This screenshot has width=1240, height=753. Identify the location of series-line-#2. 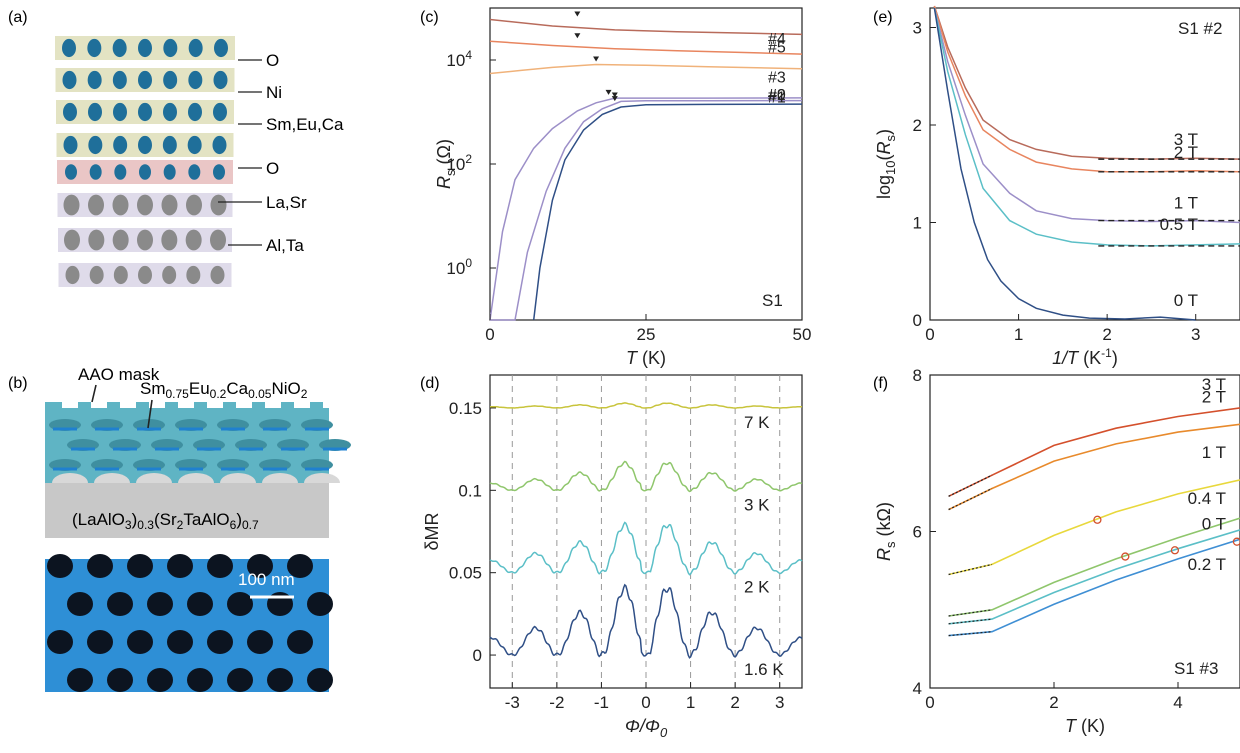
(646, 209).